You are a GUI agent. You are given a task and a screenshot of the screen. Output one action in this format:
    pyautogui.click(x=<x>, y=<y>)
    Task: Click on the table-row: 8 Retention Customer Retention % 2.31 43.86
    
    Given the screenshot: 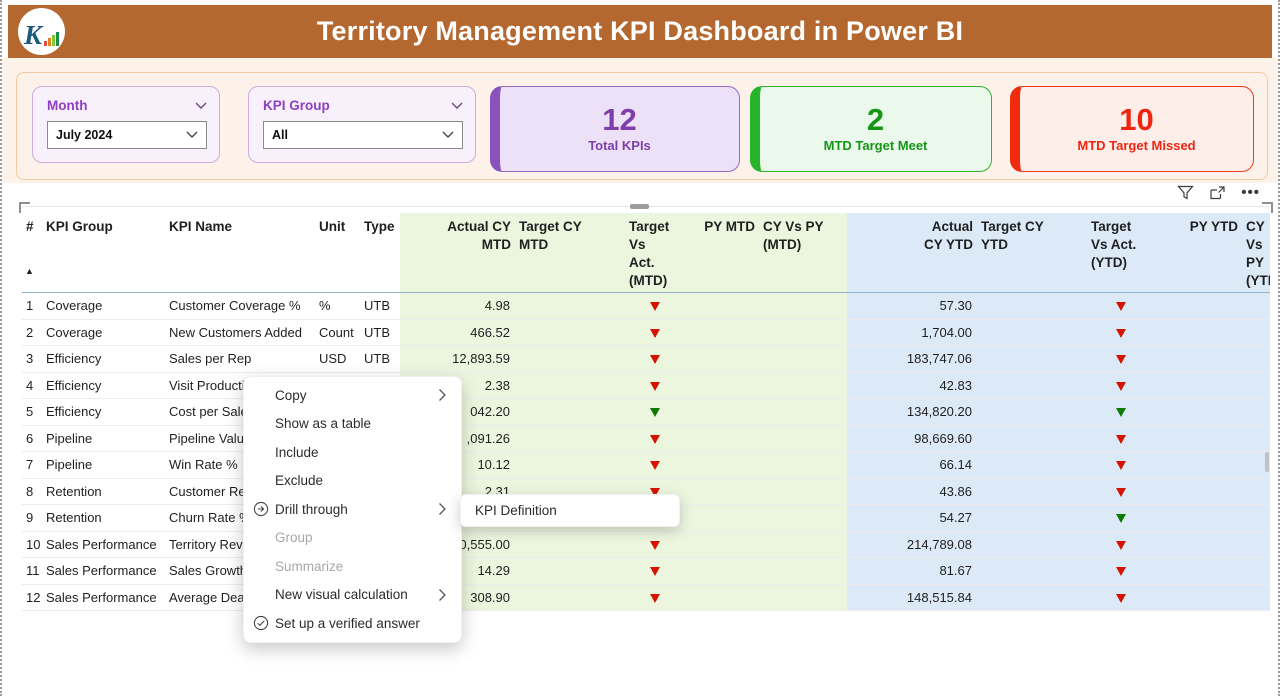 What is the action you would take?
    pyautogui.click(x=646, y=491)
    